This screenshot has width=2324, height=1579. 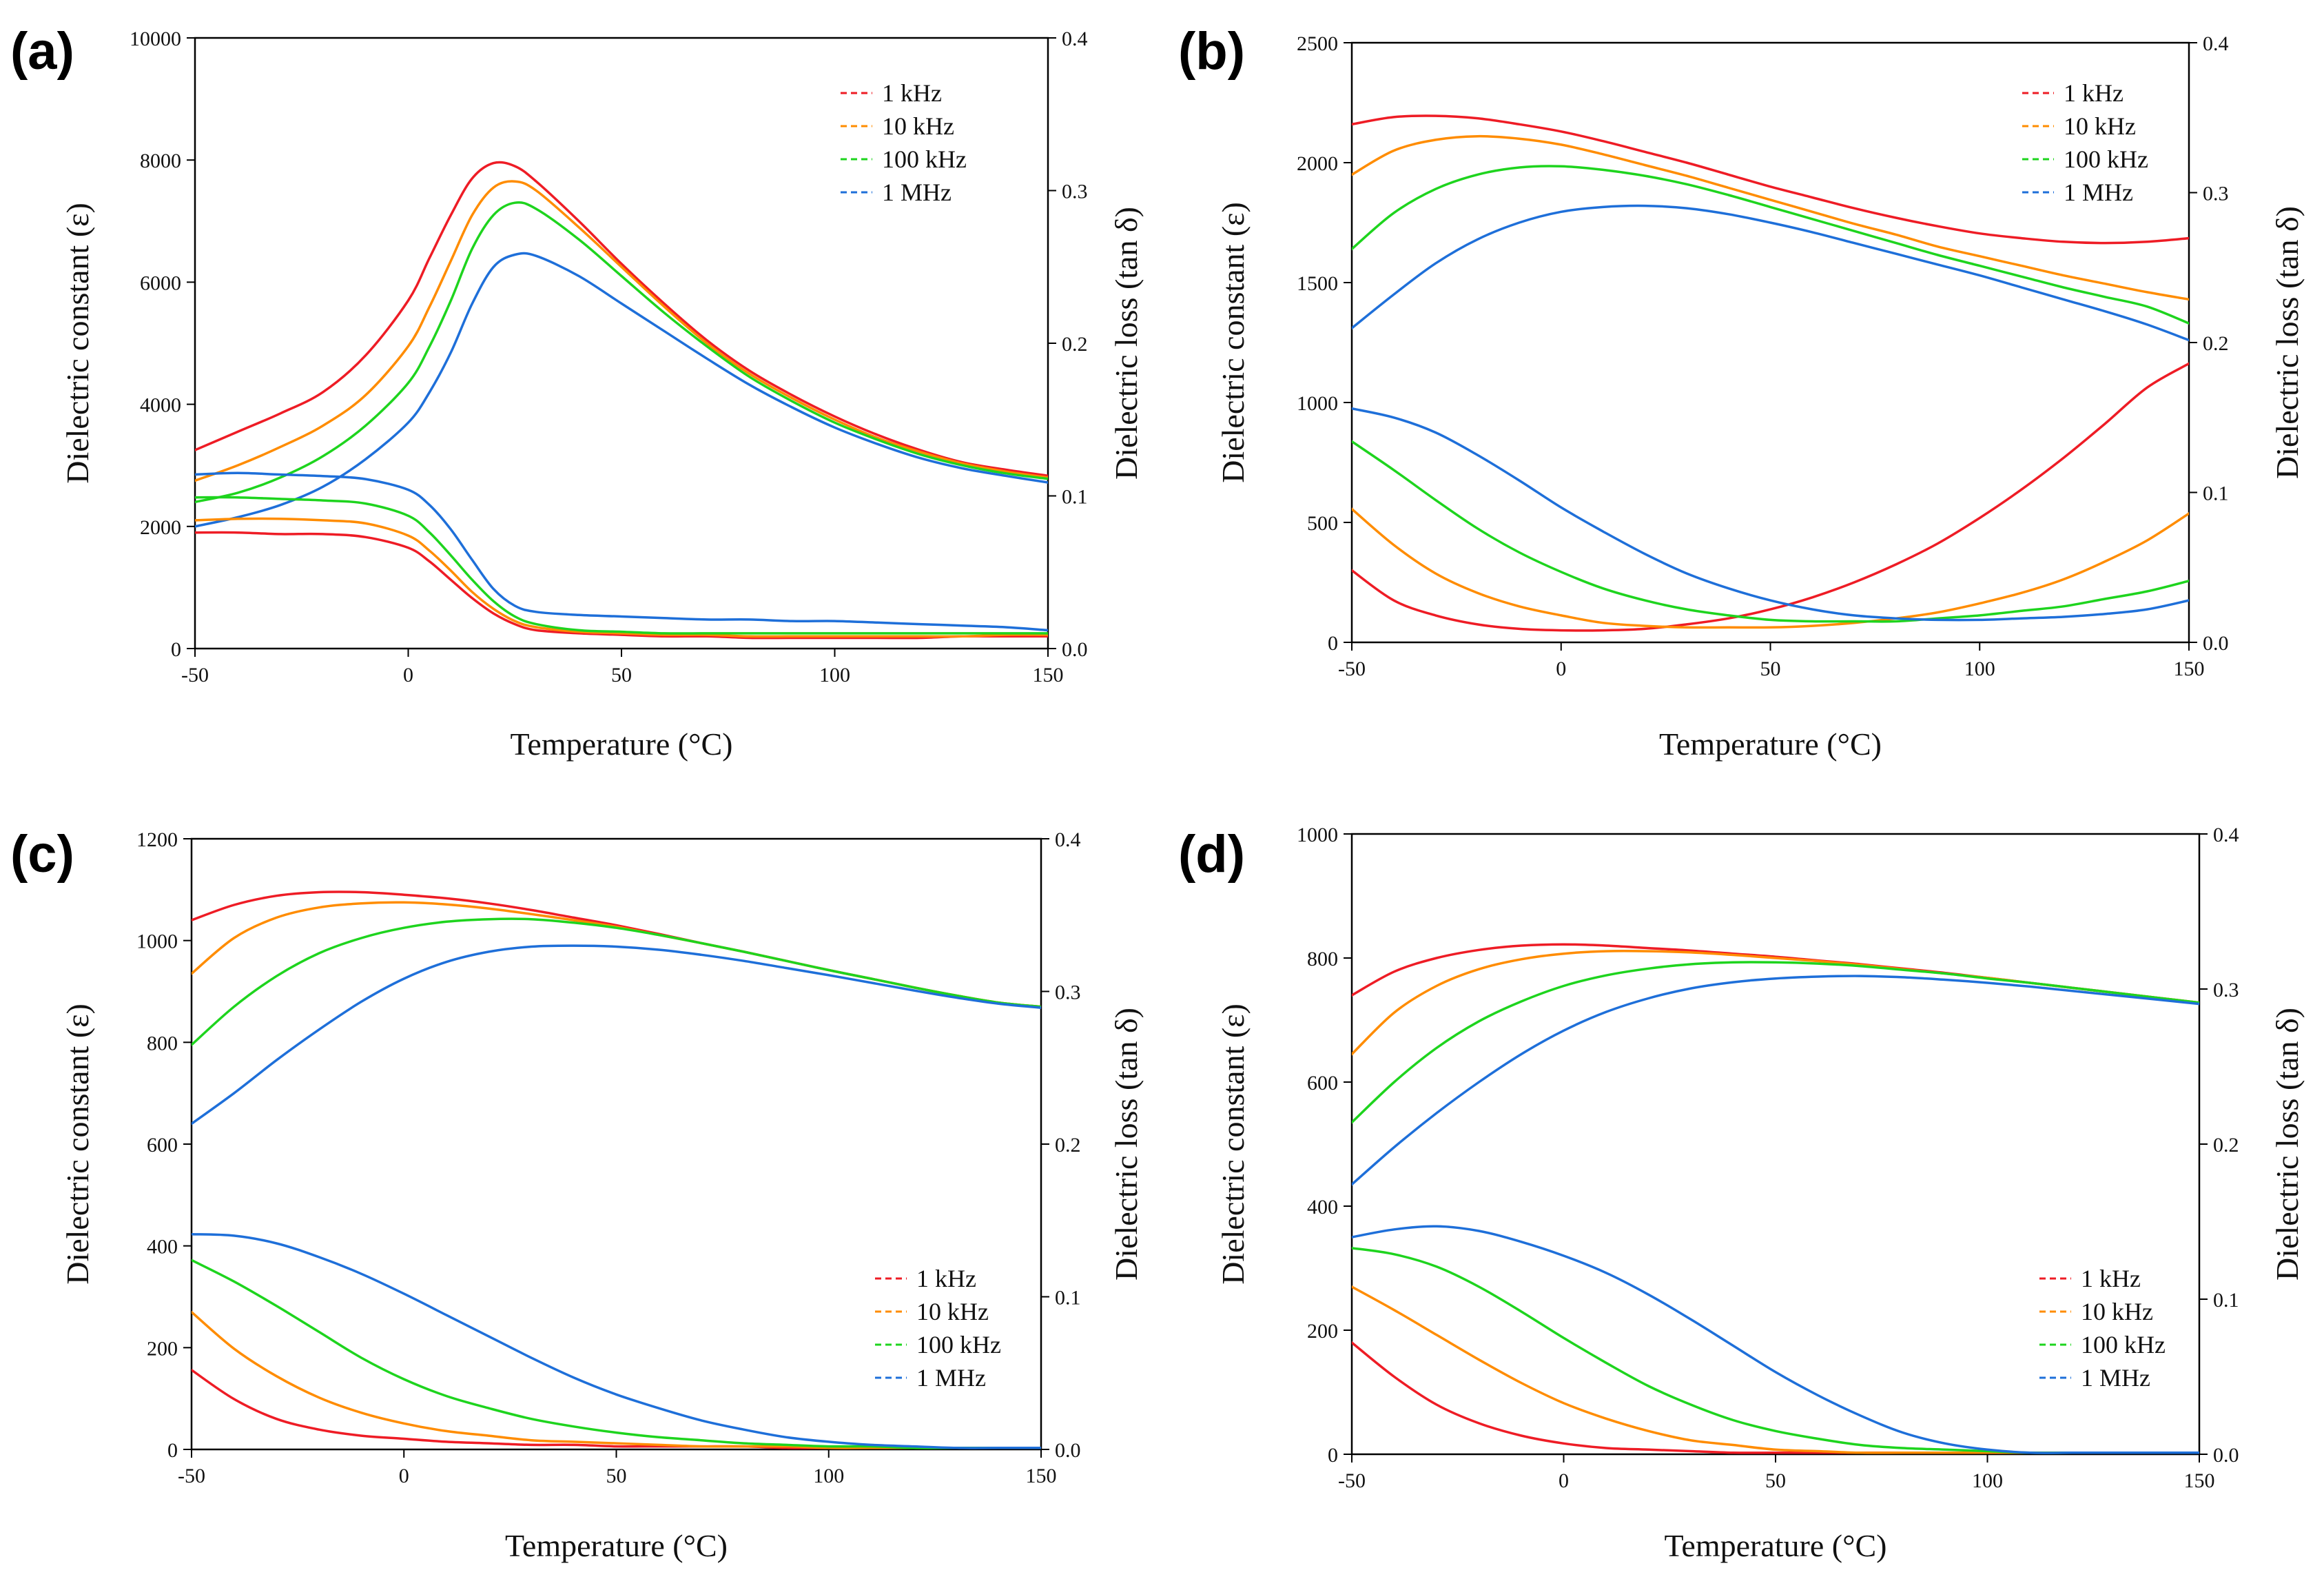 I want to click on y-tick-label: 2500, so click(x=1317, y=43).